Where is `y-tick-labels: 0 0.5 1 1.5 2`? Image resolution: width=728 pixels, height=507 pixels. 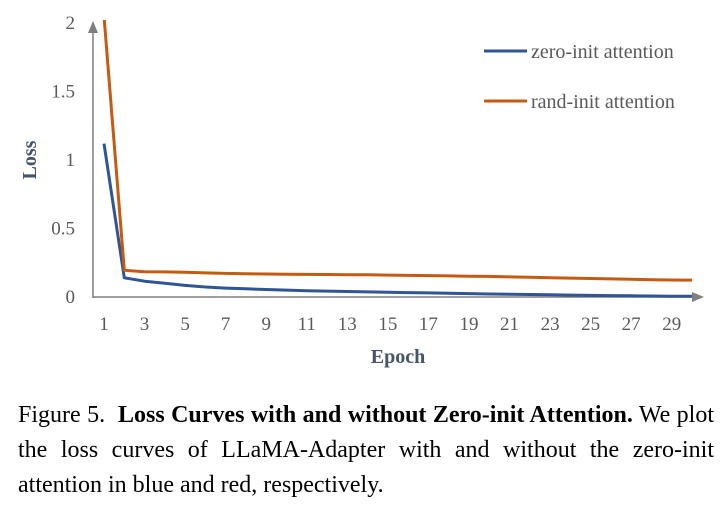 y-tick-labels: 0 0.5 1 1.5 2 is located at coordinates (63, 160).